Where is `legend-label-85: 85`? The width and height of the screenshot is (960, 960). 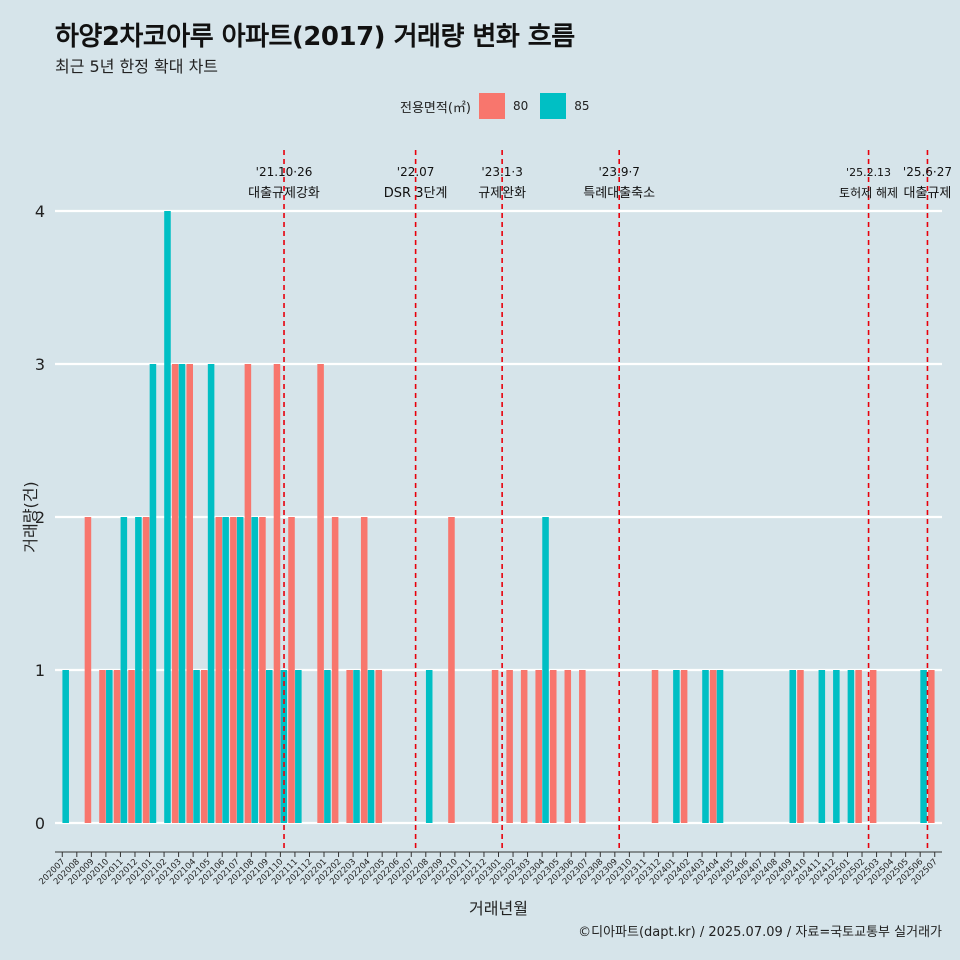
legend-label-85: 85 is located at coordinates (582, 106).